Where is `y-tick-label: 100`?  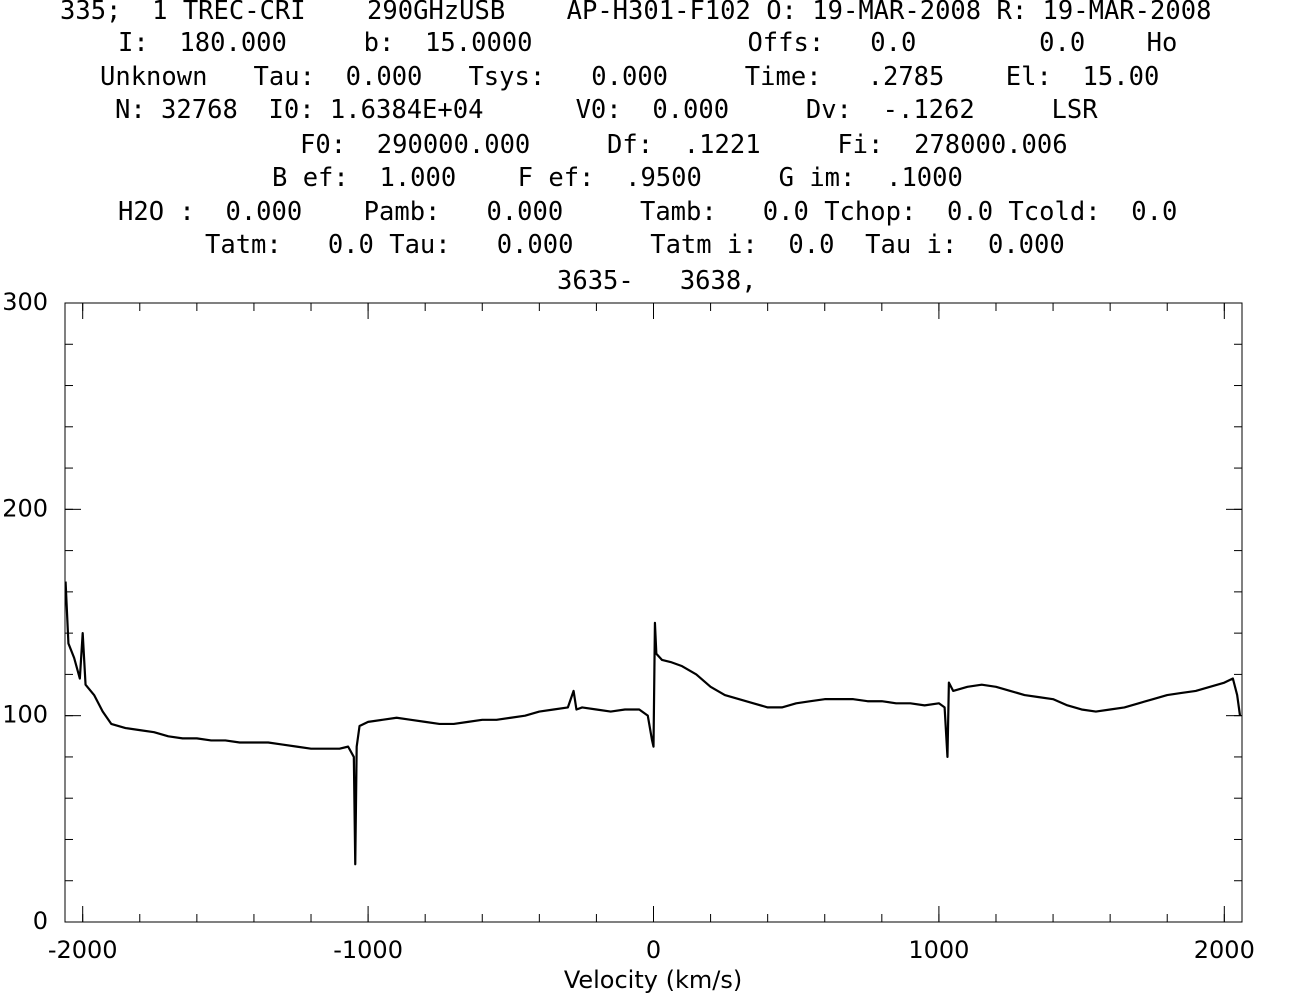
y-tick-label: 100 is located at coordinates (25, 715).